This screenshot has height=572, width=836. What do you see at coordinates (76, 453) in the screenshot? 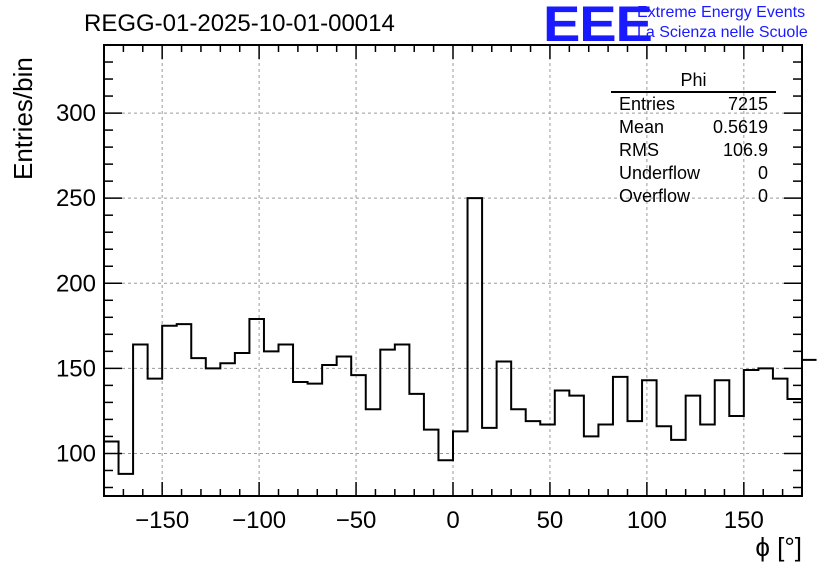
I see `y-tick-label: 100` at bounding box center [76, 453].